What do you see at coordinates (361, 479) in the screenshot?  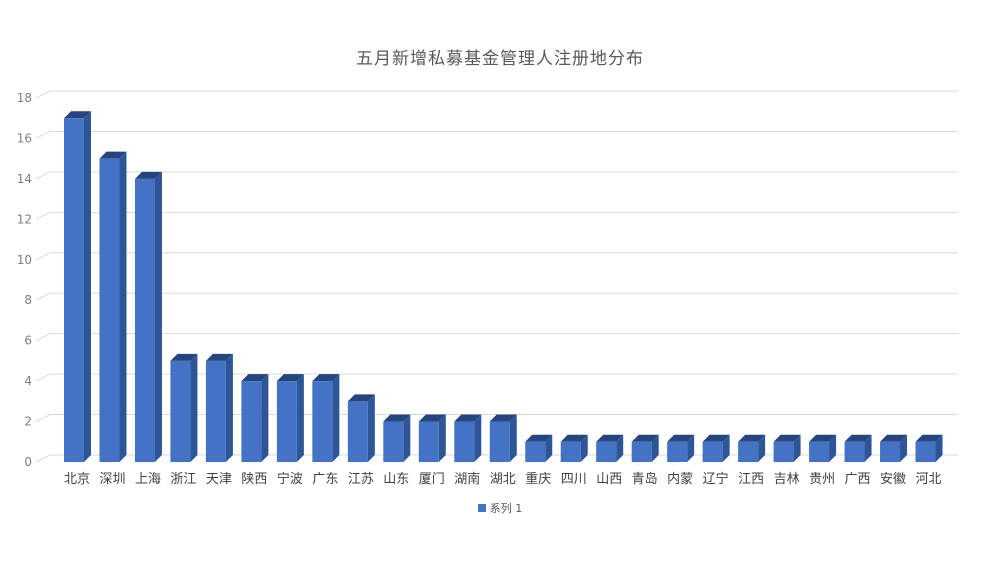 I see `x-category-label: 江苏` at bounding box center [361, 479].